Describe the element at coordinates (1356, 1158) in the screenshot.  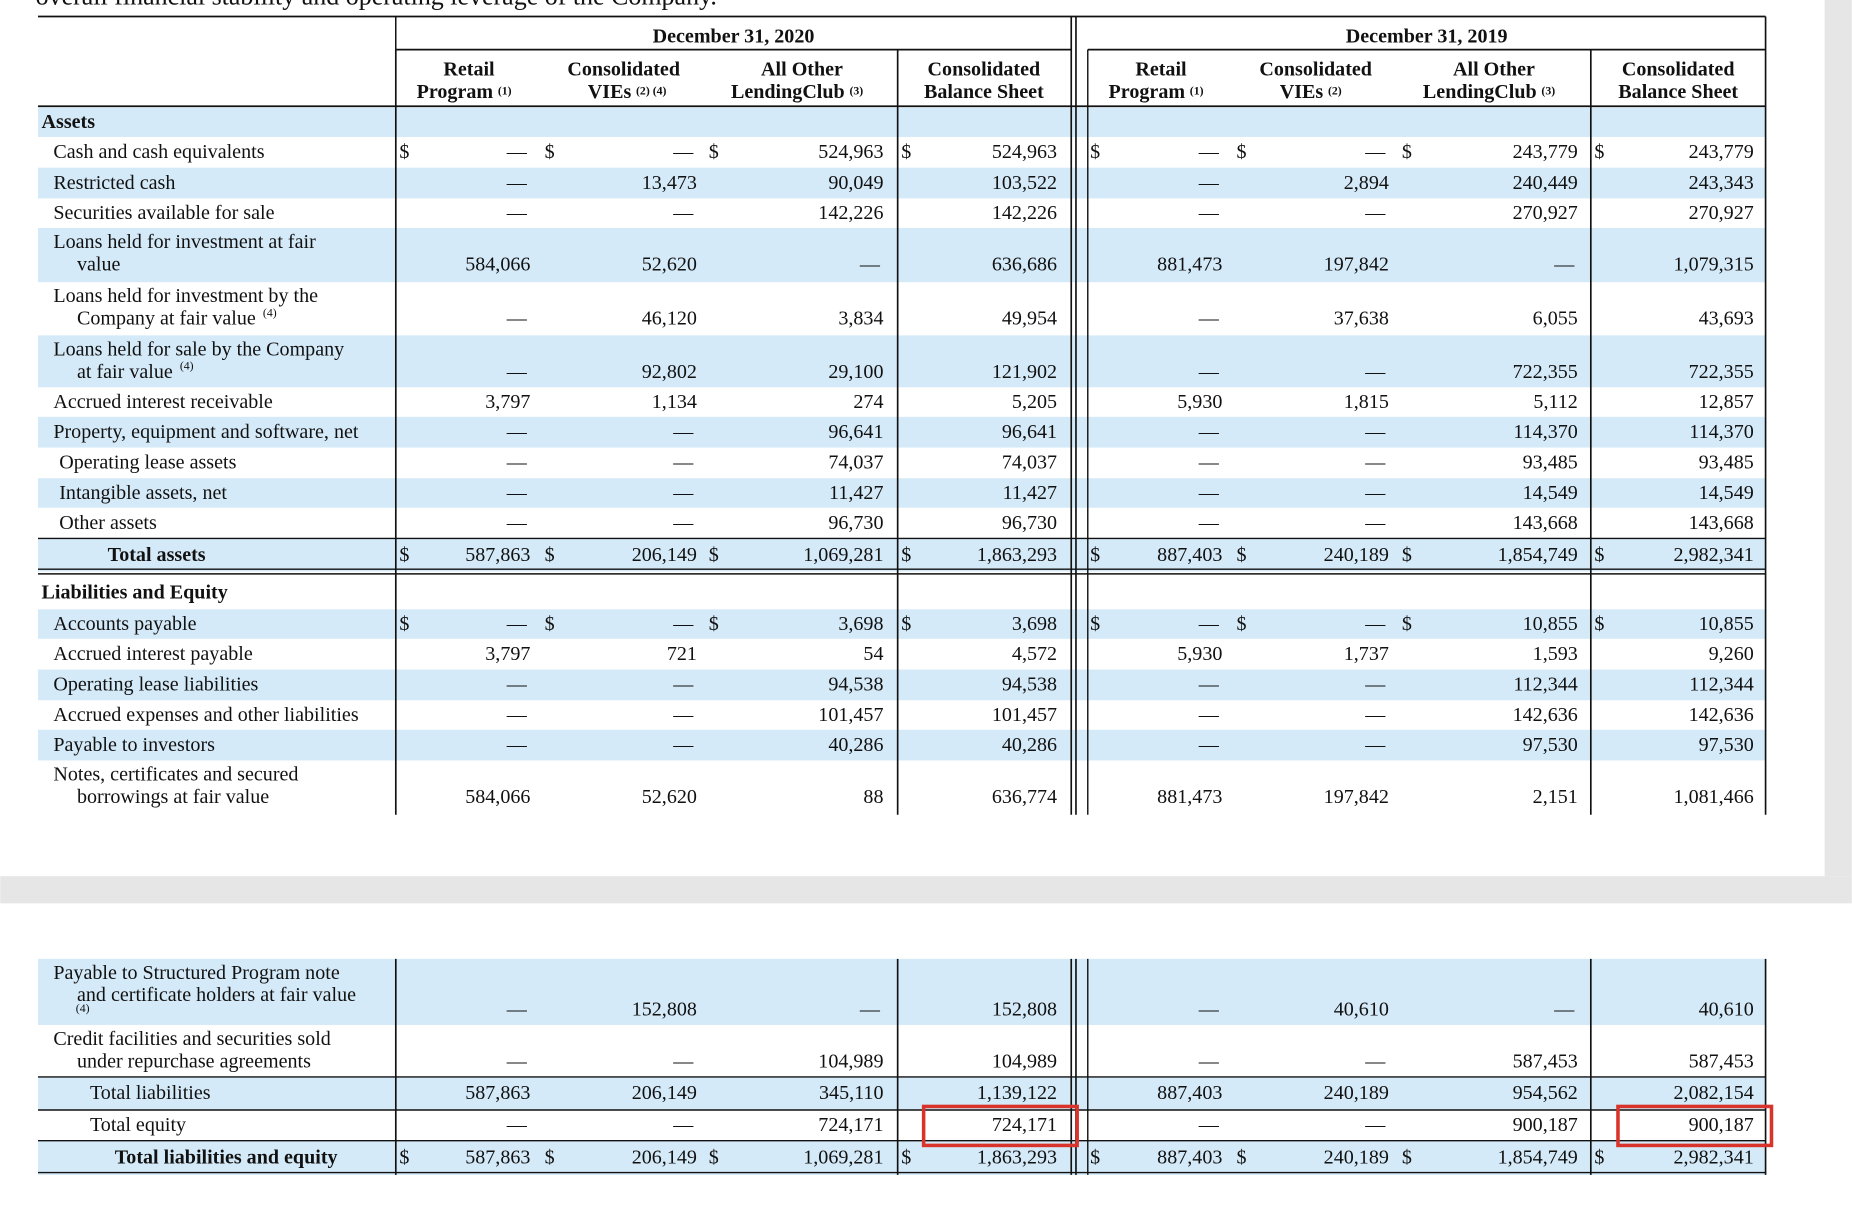
I see `cell-value: 240,189` at that location.